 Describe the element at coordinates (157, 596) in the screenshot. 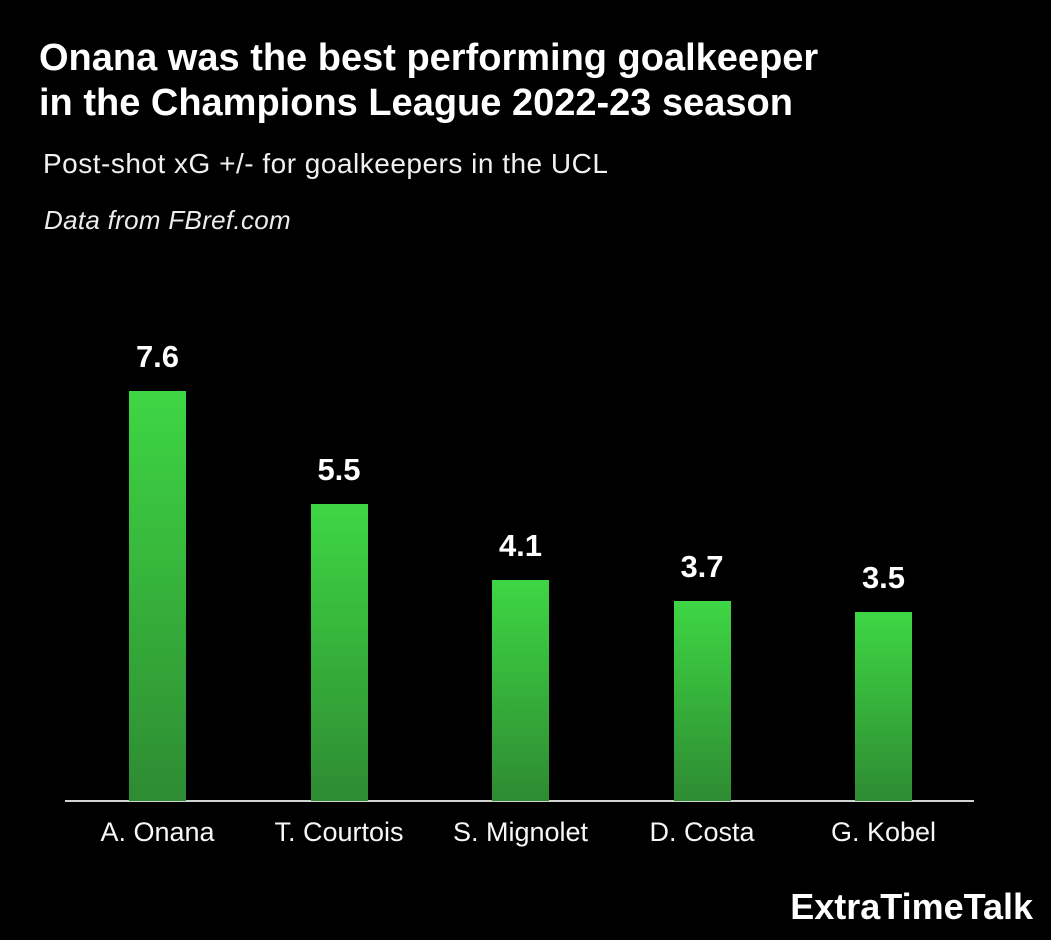

I see `bar-a-onana` at that location.